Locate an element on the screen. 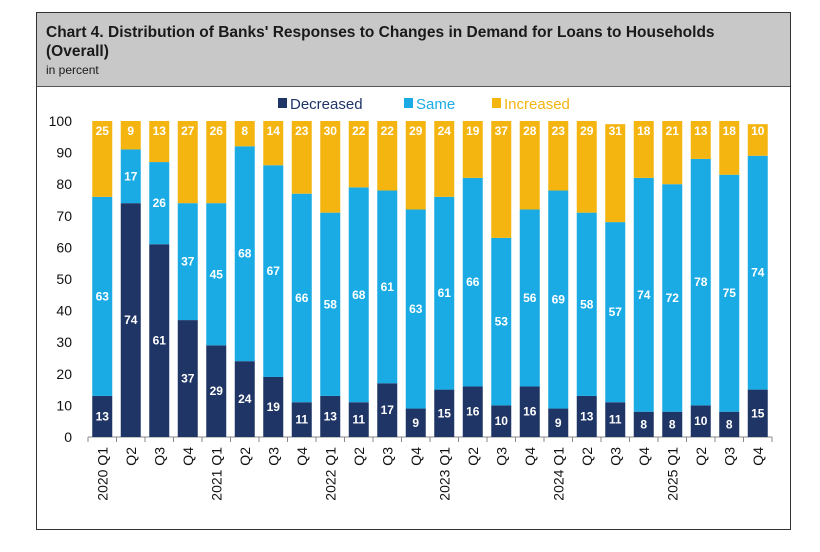  data-label: 28 is located at coordinates (530, 131).